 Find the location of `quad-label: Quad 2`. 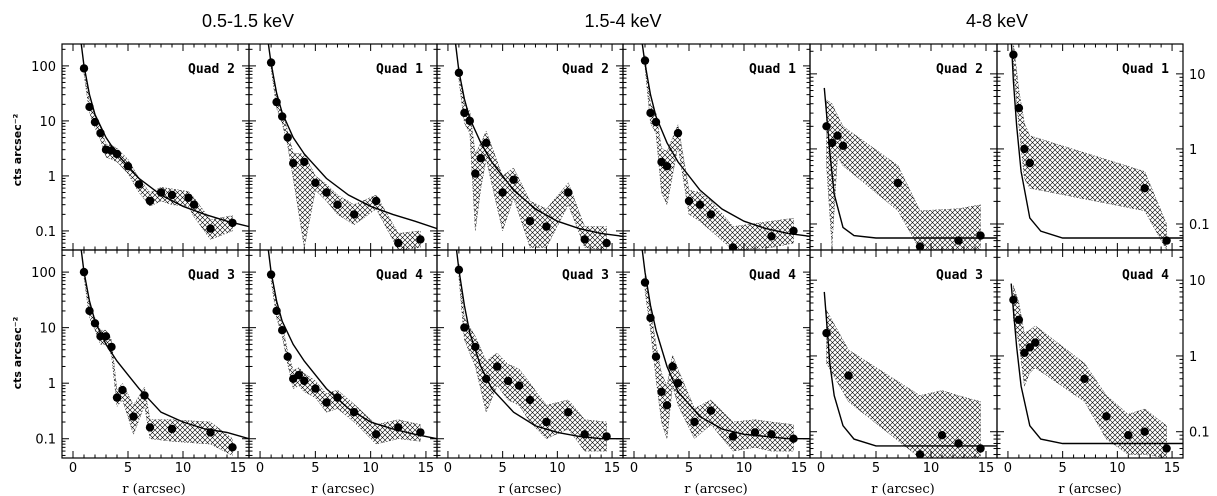

quad-label: Quad 2 is located at coordinates (959, 69).